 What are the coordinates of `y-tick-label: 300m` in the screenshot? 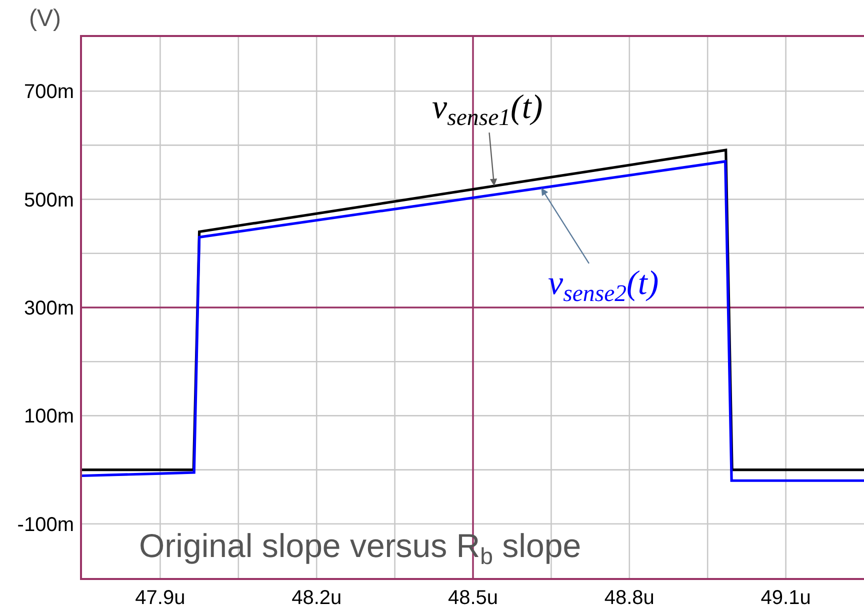 It's located at (49, 309).